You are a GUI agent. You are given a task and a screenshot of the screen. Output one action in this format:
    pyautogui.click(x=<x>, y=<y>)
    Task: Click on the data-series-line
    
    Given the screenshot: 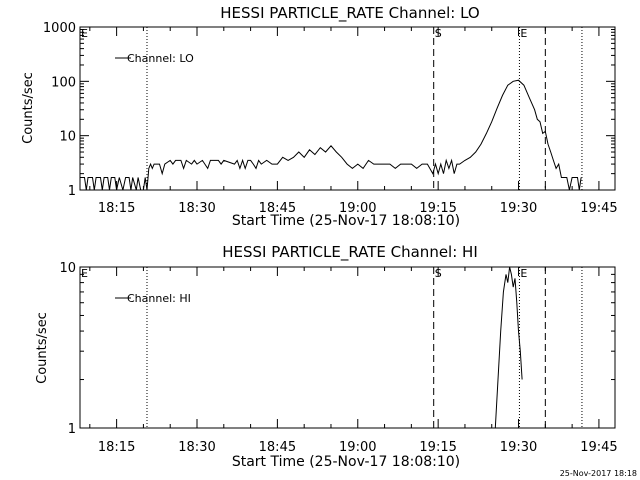 What is the action you would take?
    pyautogui.click(x=508, y=347)
    